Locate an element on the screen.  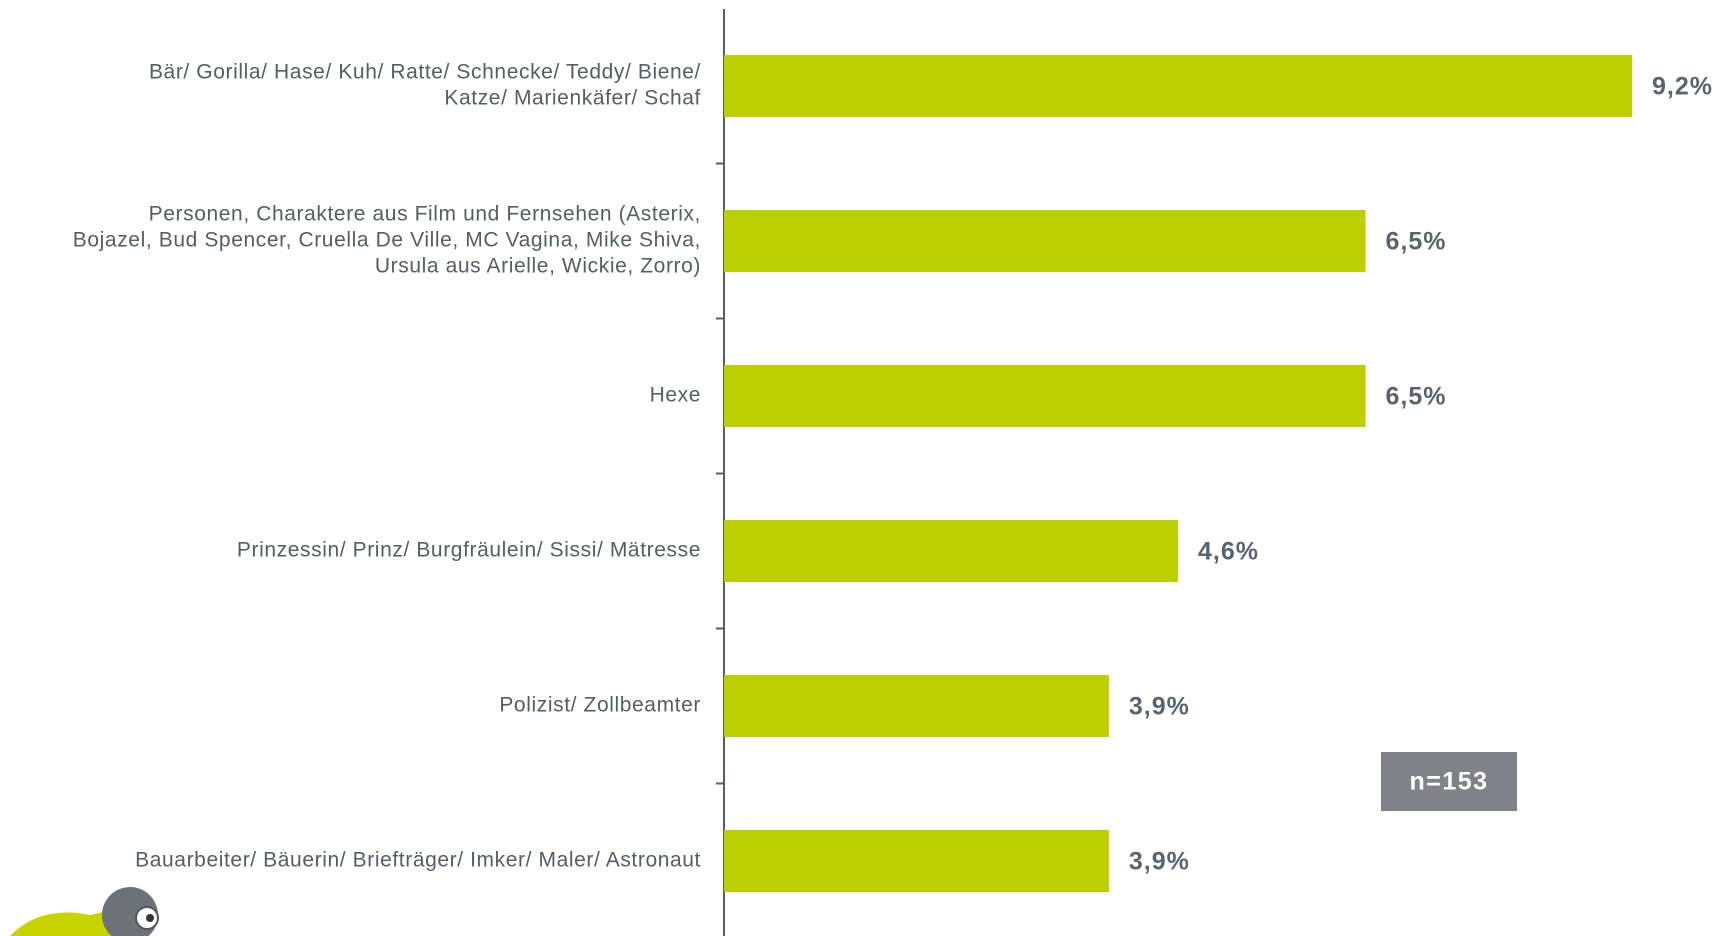
category-label: Ursula aus Arielle, Wickie, Zorro) is located at coordinates (538, 266).